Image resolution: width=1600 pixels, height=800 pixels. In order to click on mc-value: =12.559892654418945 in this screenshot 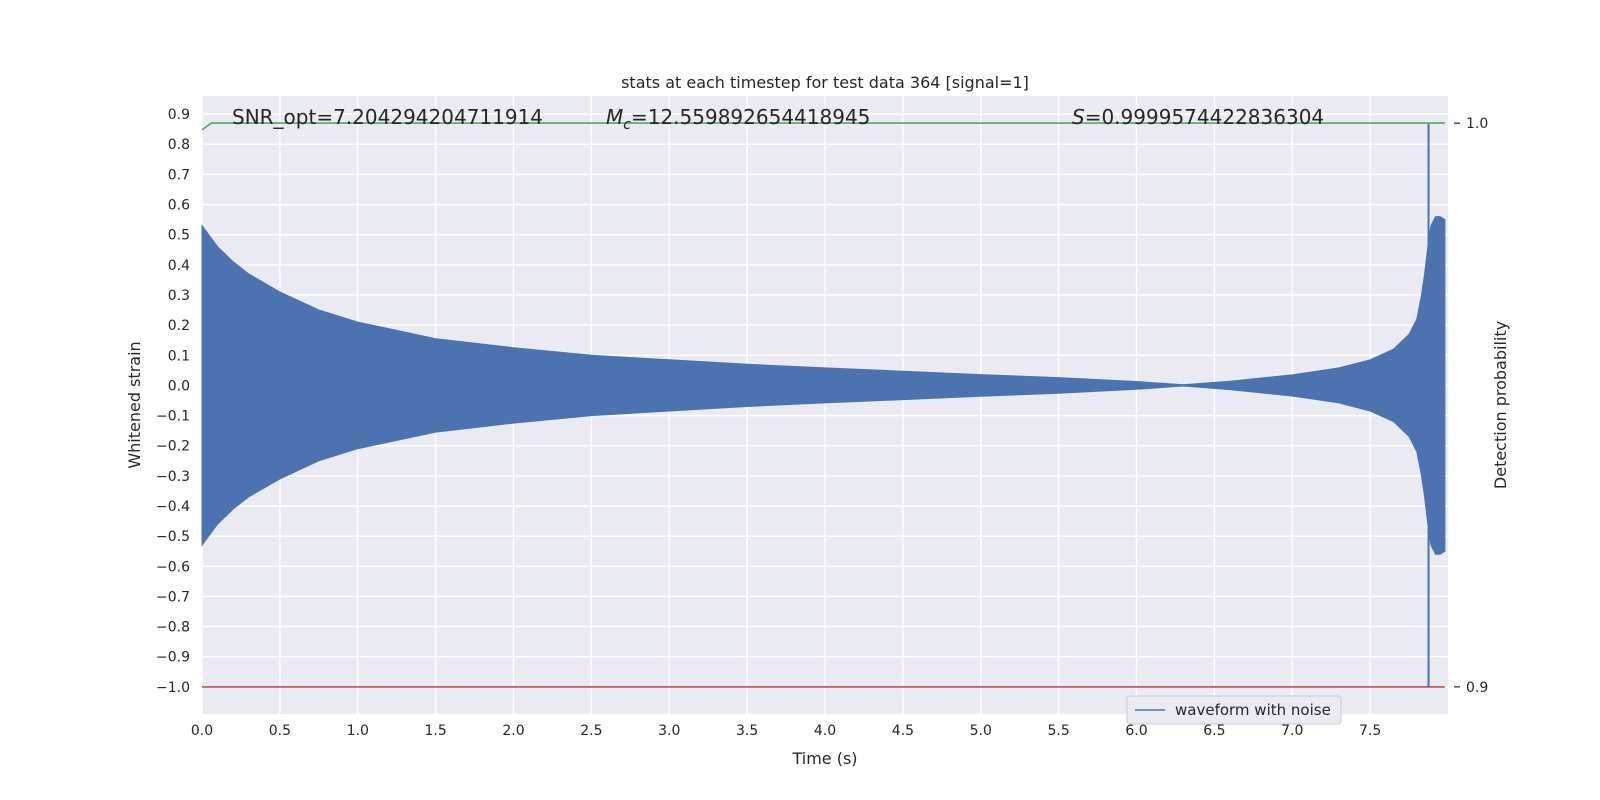, I will do `click(750, 117)`.